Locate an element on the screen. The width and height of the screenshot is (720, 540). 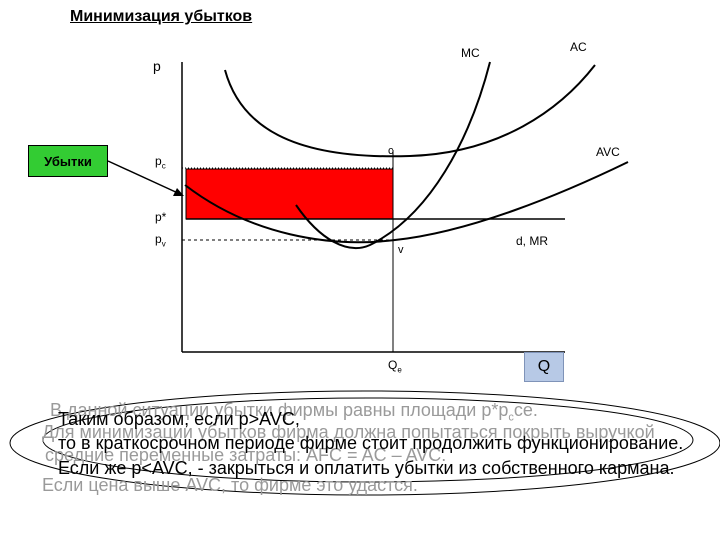
losses-arrowhead is located at coordinates (178, 192).